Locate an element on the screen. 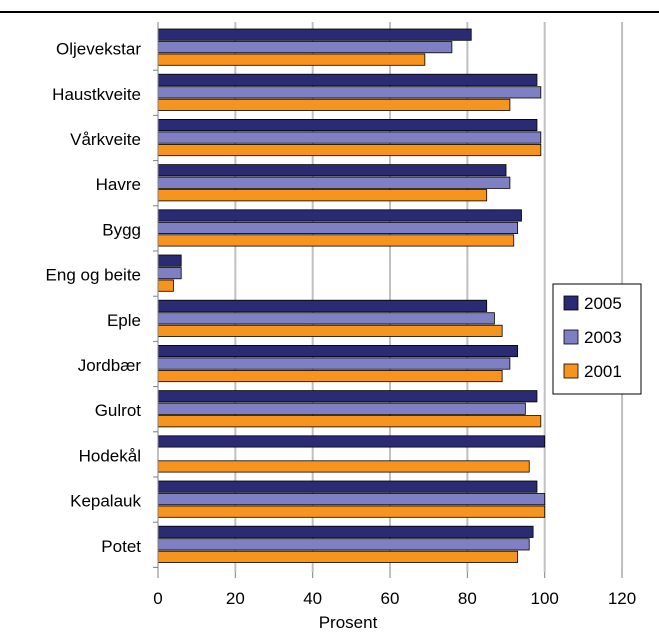 This screenshot has height=637, width=659. legend: 2005 2003 2001 is located at coordinates (597, 339).